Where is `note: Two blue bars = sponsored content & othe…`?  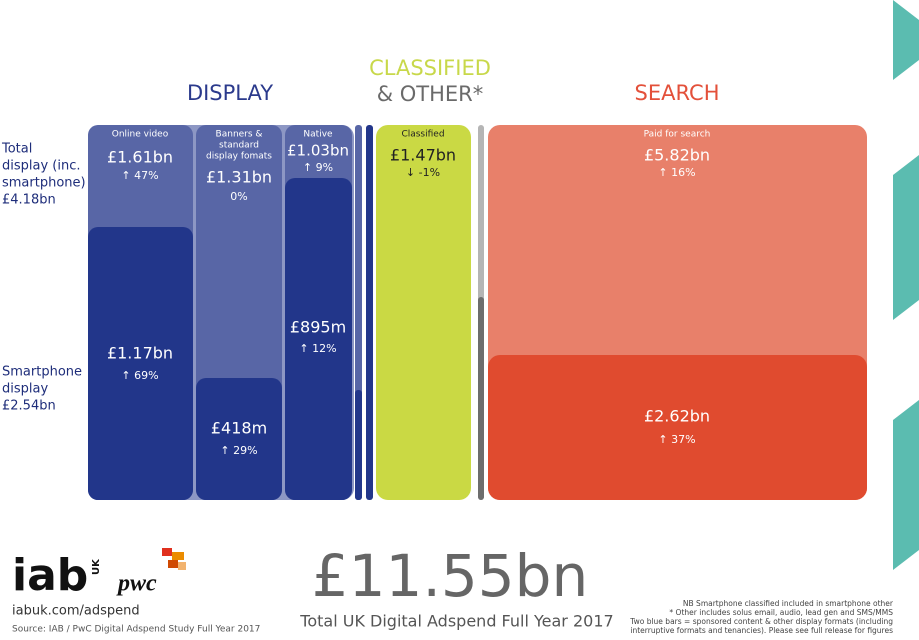
note: Two blue bars = sponsored content & othe… is located at coordinates (761, 621).